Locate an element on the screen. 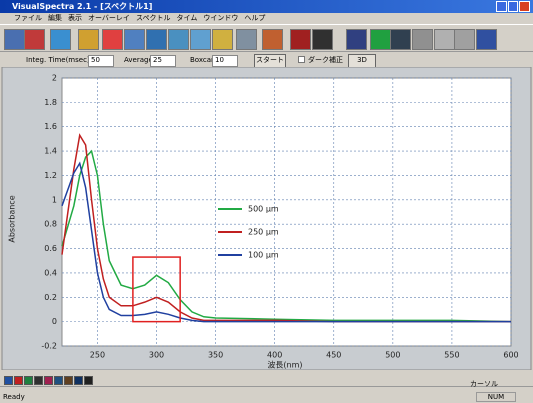  minimize-button is located at coordinates (501, 6).